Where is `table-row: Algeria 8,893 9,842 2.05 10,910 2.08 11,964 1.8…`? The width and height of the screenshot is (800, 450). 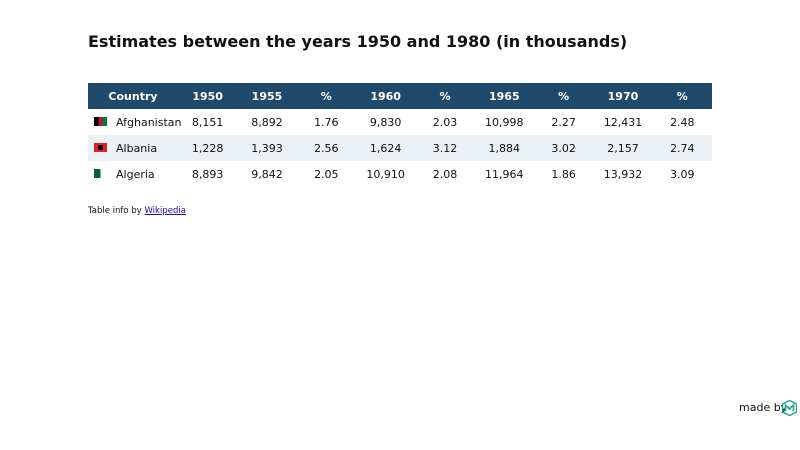
table-row: Algeria 8,893 9,842 2.05 10,910 2.08 11,964 1.8… is located at coordinates (400, 174).